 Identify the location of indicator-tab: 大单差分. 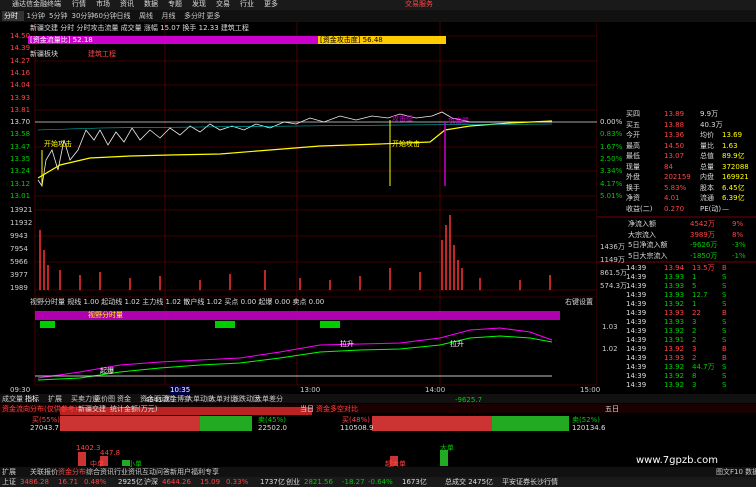
(269, 399).